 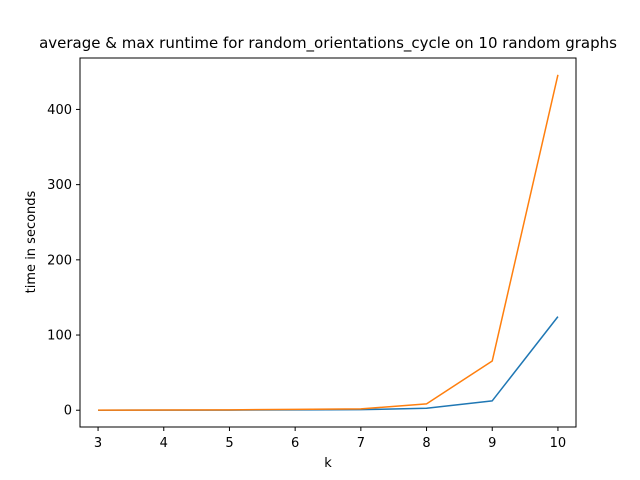 What do you see at coordinates (328, 463) in the screenshot?
I see `x-axis-label: k` at bounding box center [328, 463].